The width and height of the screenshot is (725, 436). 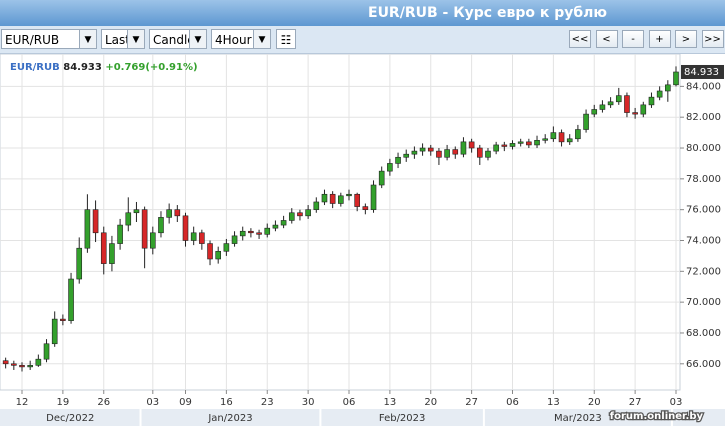 I want to click on x-tick-label: 23, so click(x=267, y=402).